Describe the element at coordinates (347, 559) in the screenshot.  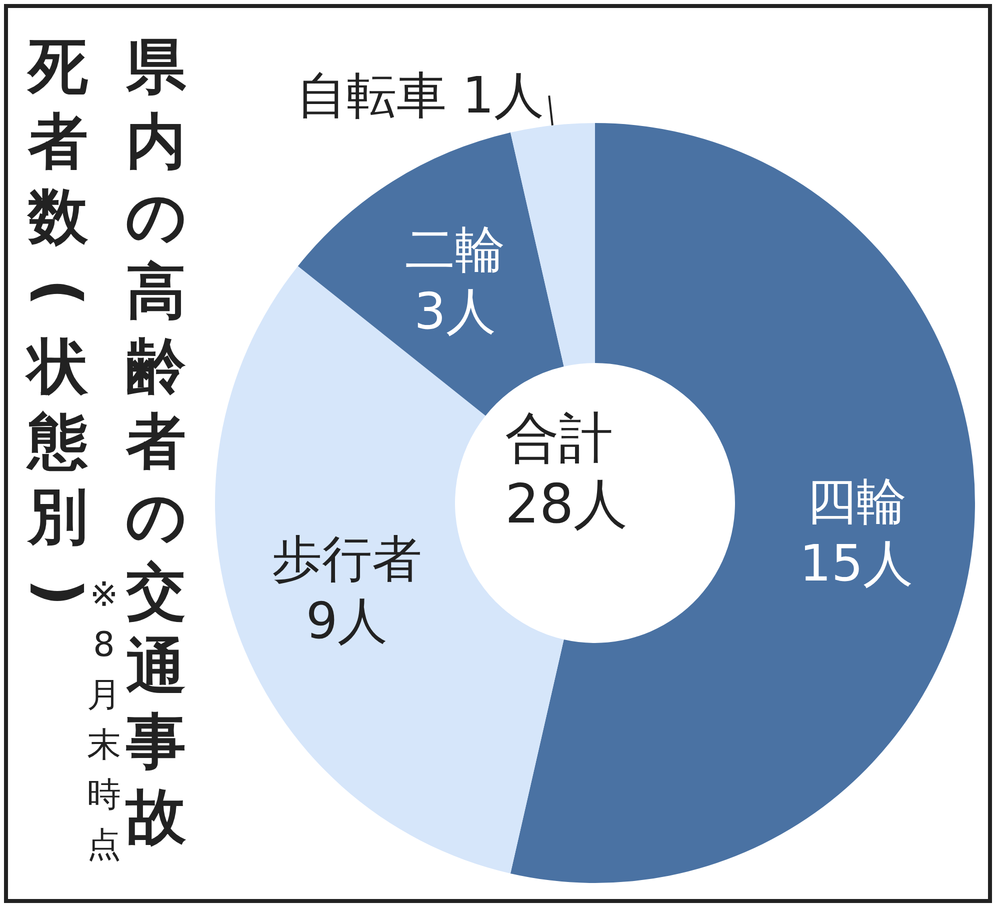
I see `slice-label: 歩行者` at that location.